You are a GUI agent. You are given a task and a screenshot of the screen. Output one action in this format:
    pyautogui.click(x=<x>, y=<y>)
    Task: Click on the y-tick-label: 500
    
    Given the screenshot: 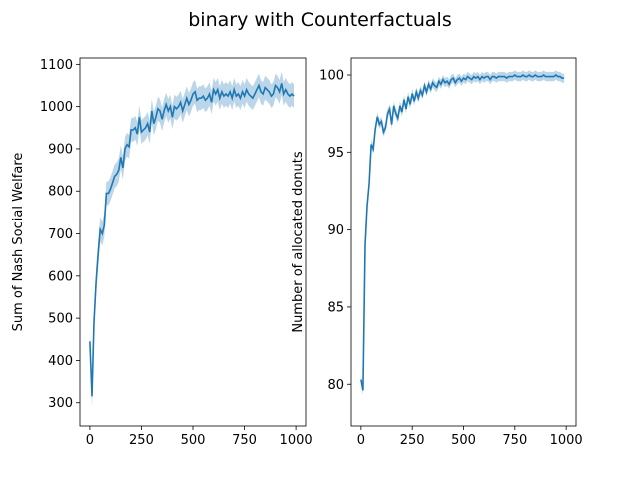 What is the action you would take?
    pyautogui.click(x=60, y=319)
    